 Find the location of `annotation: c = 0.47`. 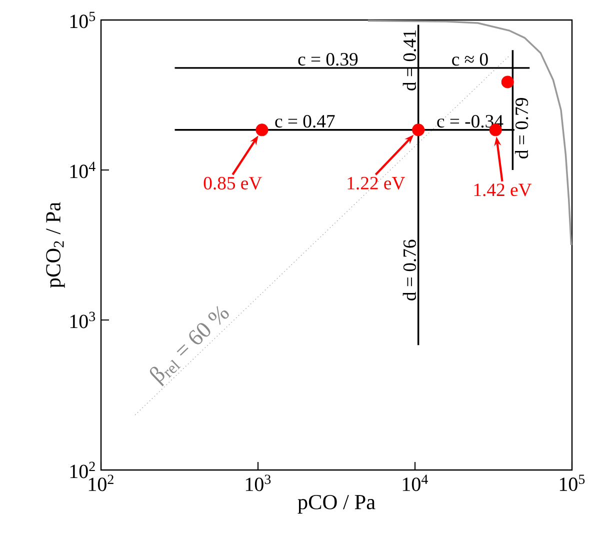

annotation: c = 0.47 is located at coordinates (305, 121).